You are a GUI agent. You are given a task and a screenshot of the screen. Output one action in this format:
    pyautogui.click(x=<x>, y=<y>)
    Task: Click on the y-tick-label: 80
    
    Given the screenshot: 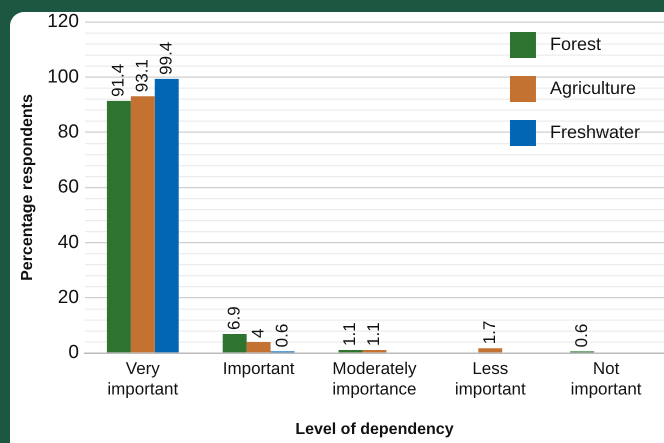 What is the action you would take?
    pyautogui.click(x=68, y=132)
    